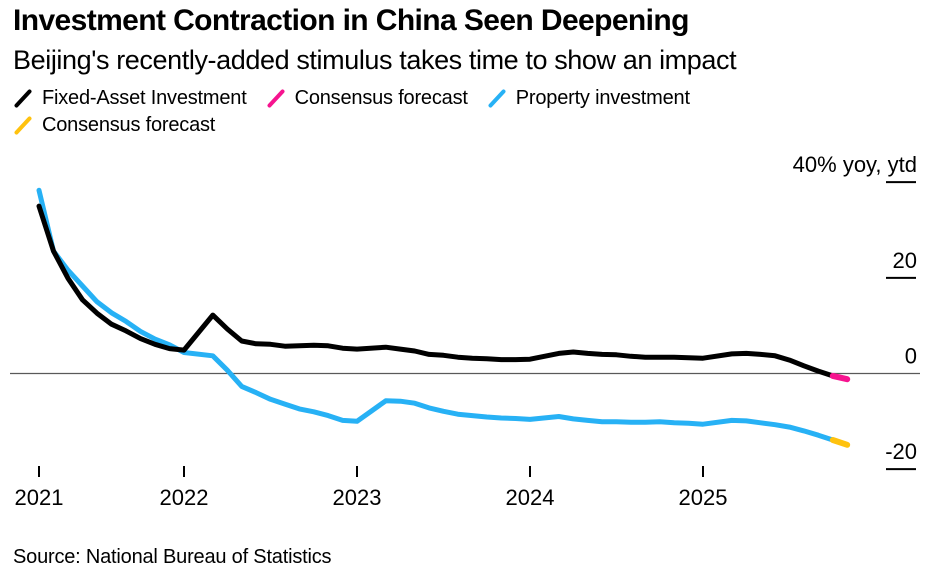  I want to click on y-axis-label: 40% yoy, ytd, so click(855, 164).